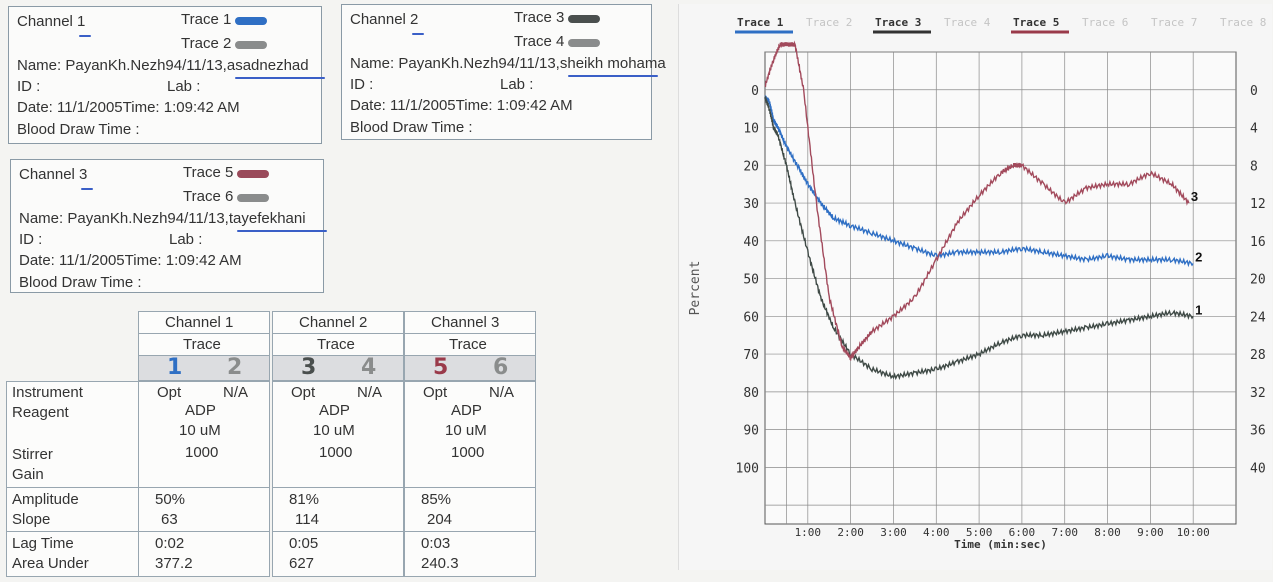 The width and height of the screenshot is (1273, 582). I want to click on blood-draw-label: Blood Draw Time :, so click(80, 282).